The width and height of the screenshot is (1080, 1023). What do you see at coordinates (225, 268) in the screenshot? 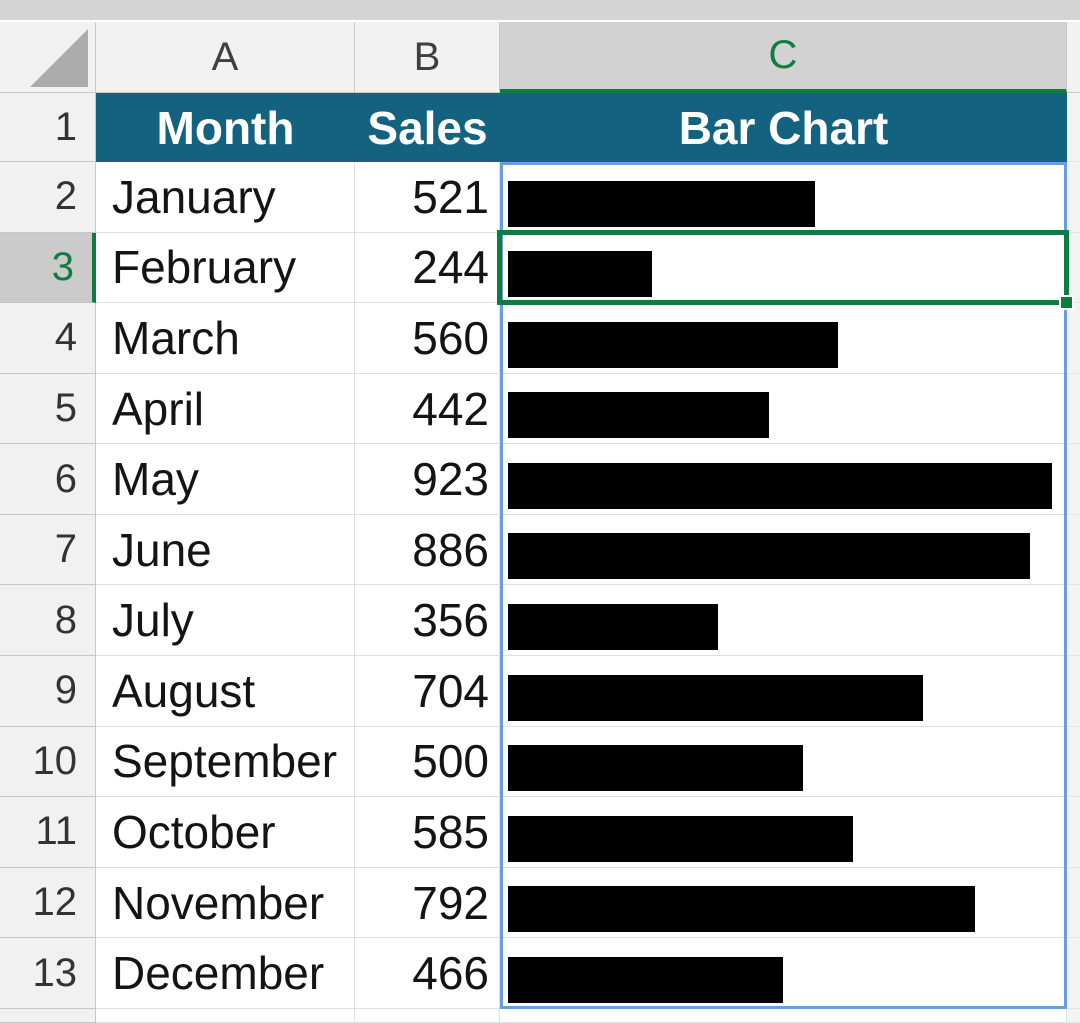
I see `cell-month: February` at bounding box center [225, 268].